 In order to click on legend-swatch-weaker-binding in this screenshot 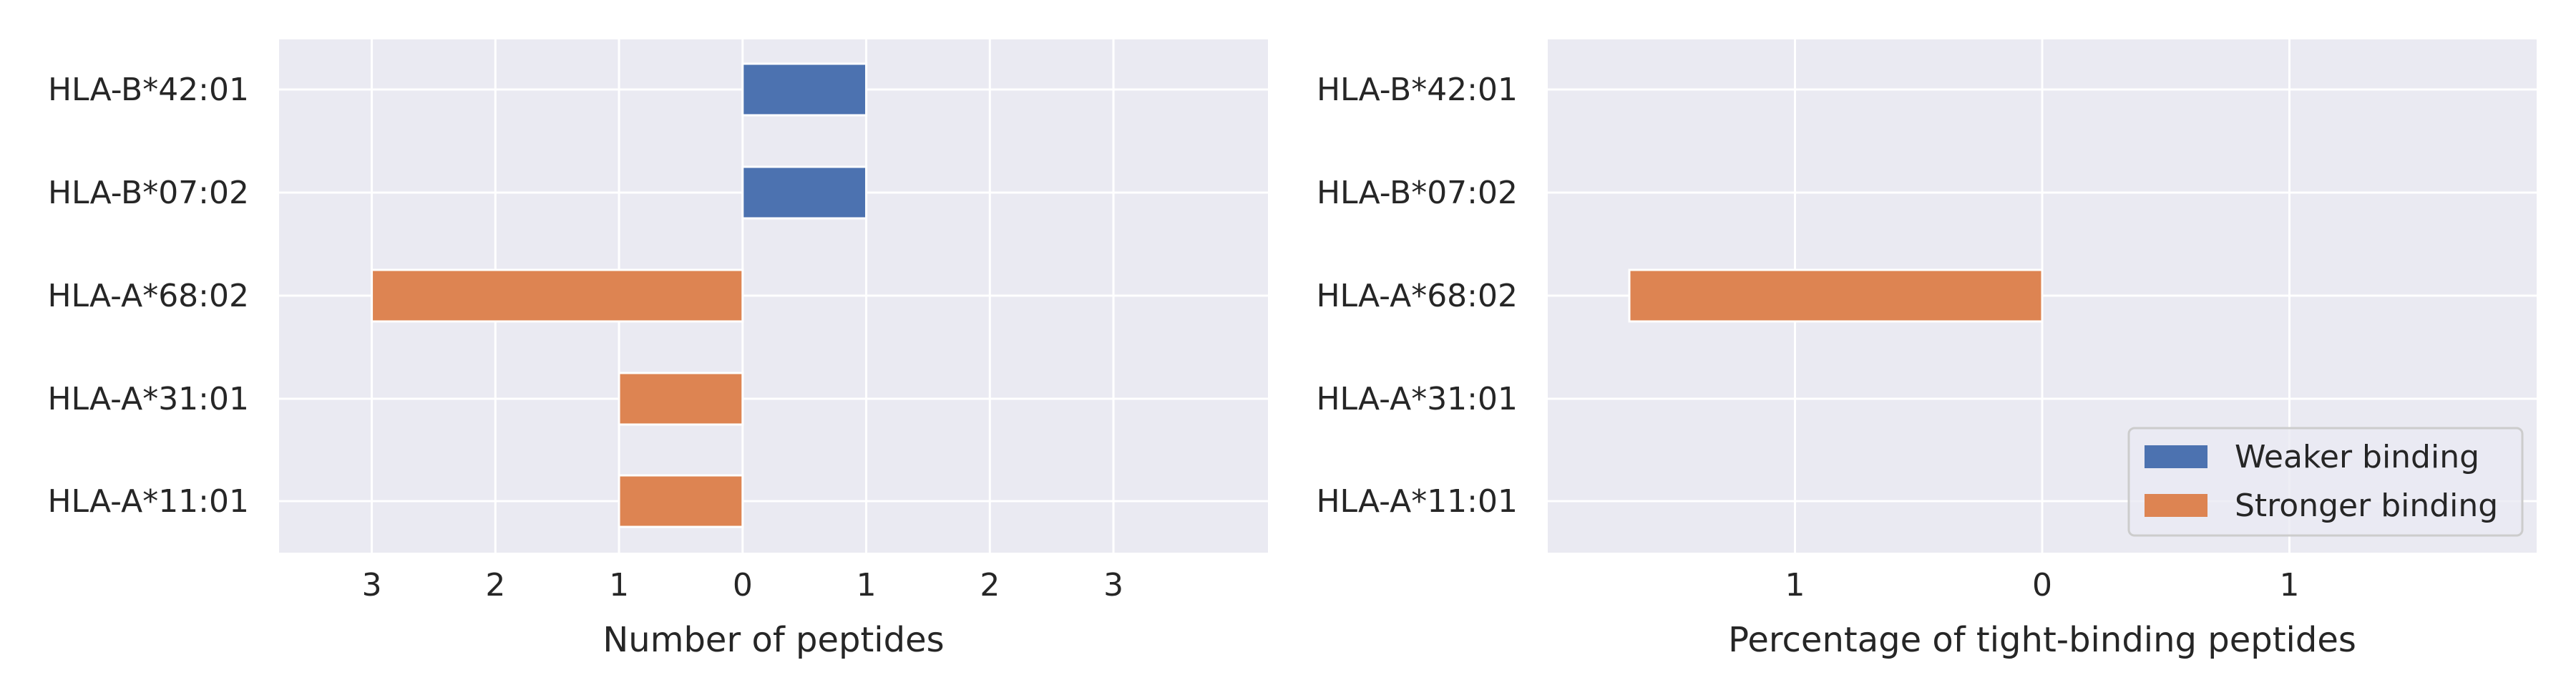, I will do `click(2176, 456)`.